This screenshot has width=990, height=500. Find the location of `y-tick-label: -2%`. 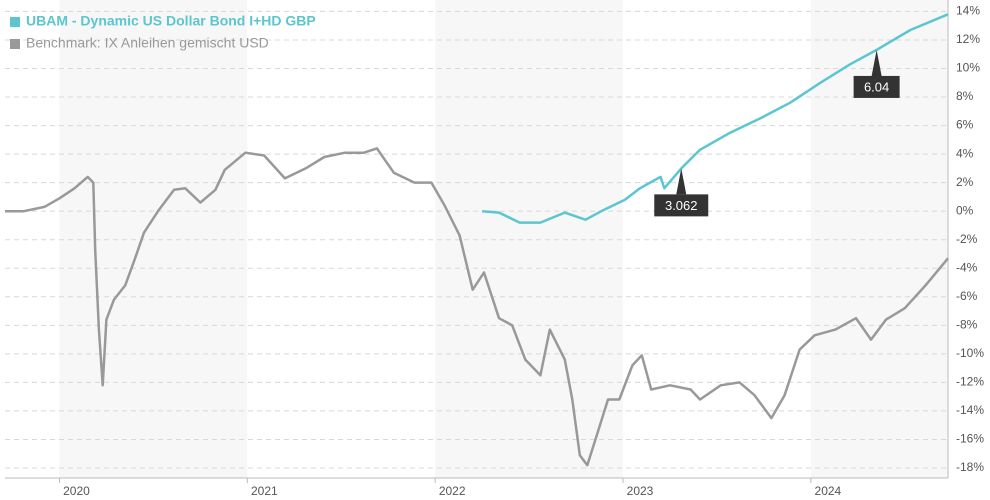

y-tick-label: -2% is located at coordinates (967, 239).